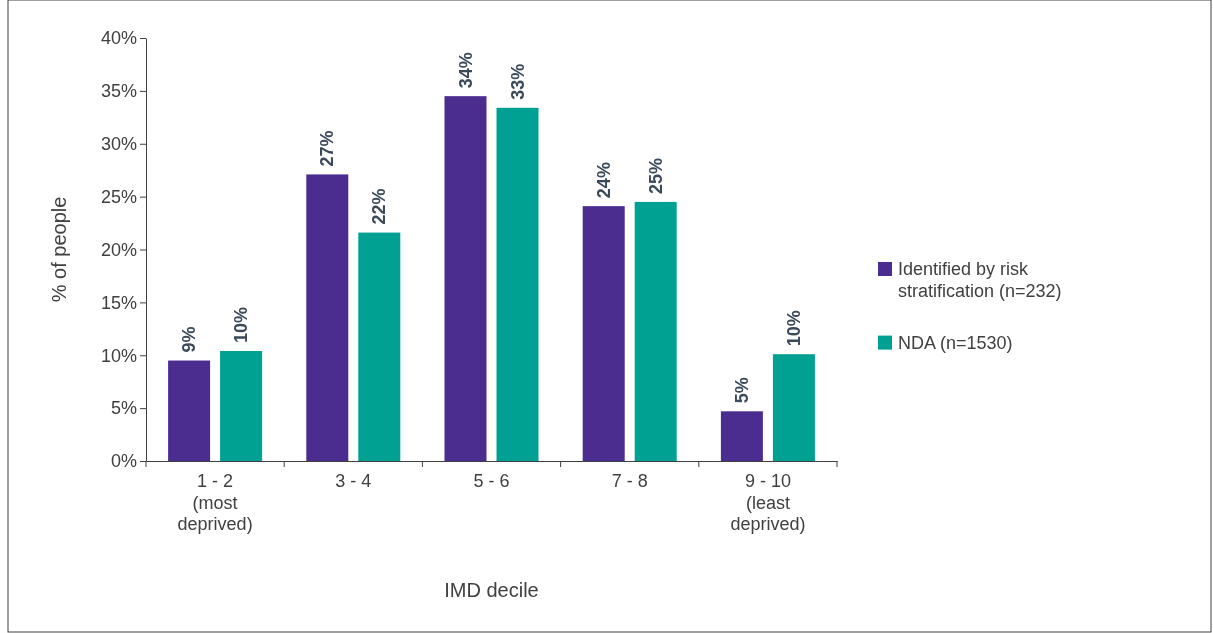 This screenshot has height=633, width=1213. I want to click on x-tick-label: 1 - 2 (most deprived), so click(215, 503).